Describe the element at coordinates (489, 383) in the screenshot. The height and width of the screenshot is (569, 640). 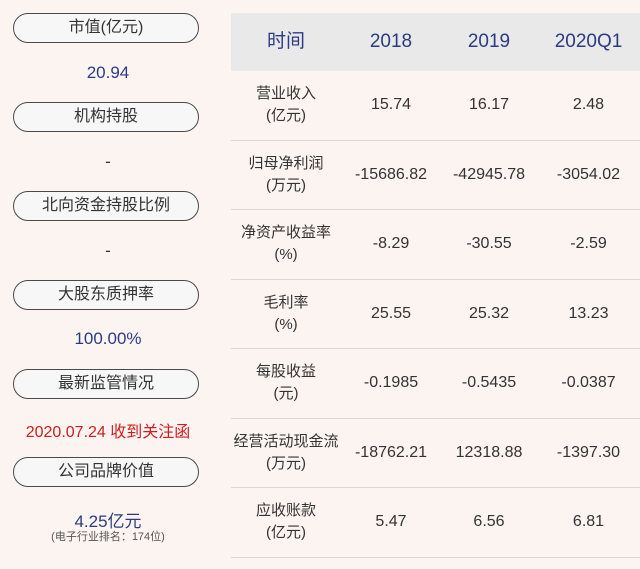
I see `cell-2019: -0.5435` at that location.